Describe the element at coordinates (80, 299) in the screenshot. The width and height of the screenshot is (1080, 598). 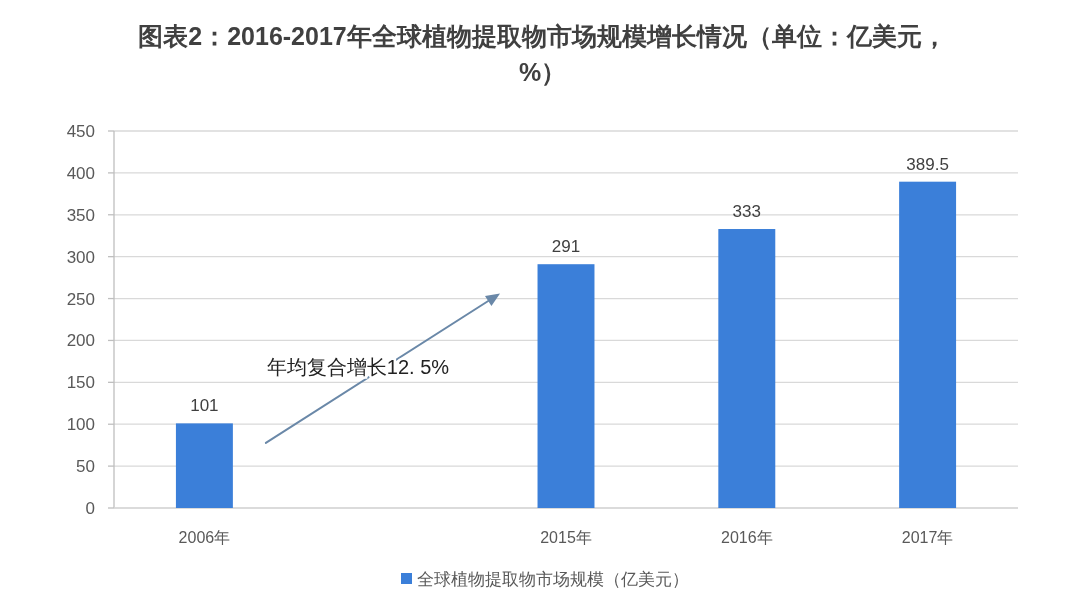
I see `y-tick-label: 250` at that location.